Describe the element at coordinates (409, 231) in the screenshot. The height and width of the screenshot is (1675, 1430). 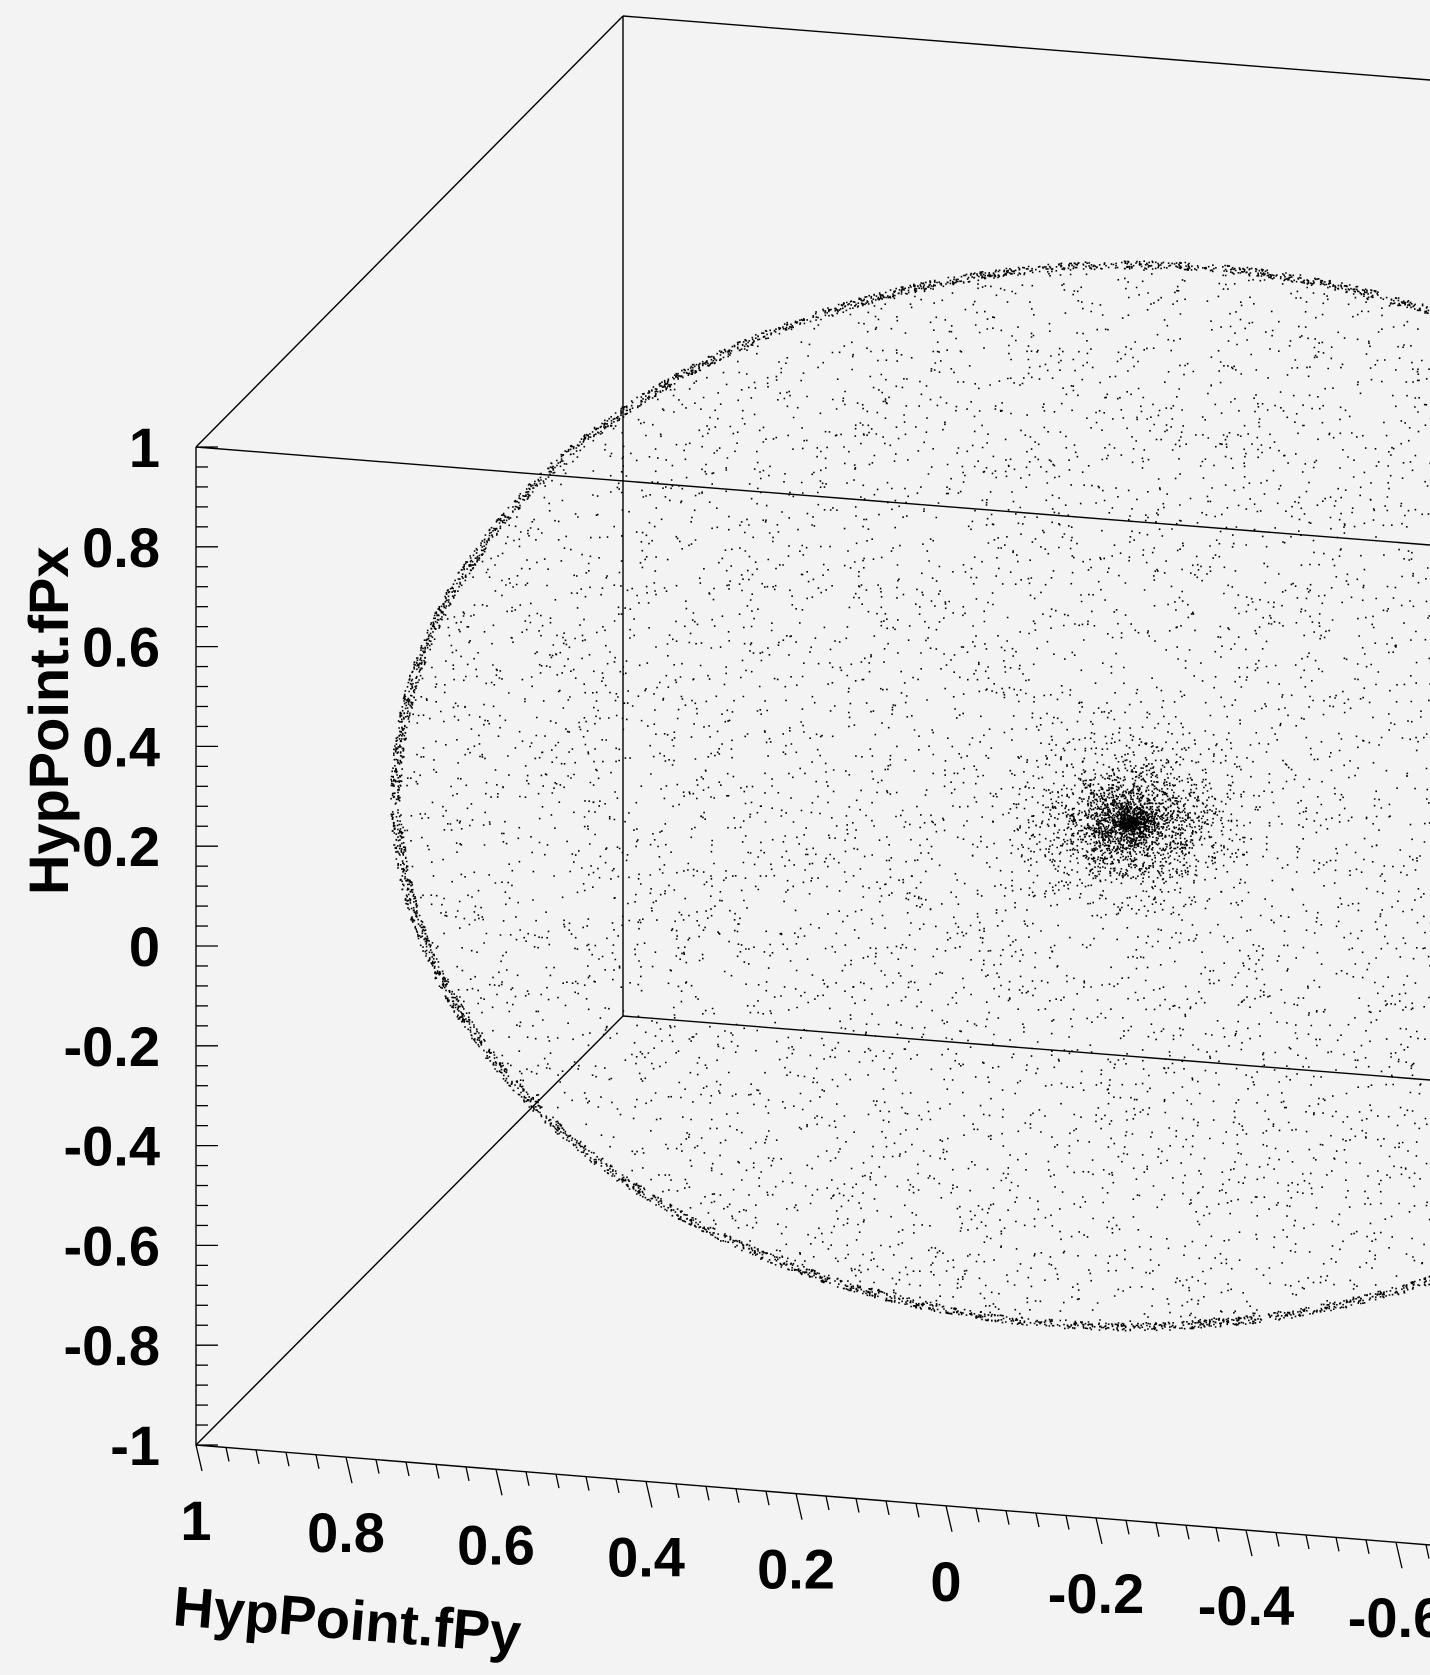
I see `frame-top-diag` at that location.